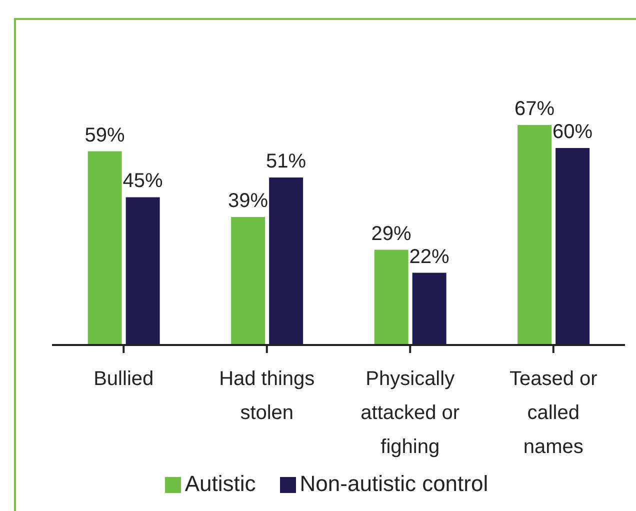  I want to click on data-label: 22%, so click(429, 257).